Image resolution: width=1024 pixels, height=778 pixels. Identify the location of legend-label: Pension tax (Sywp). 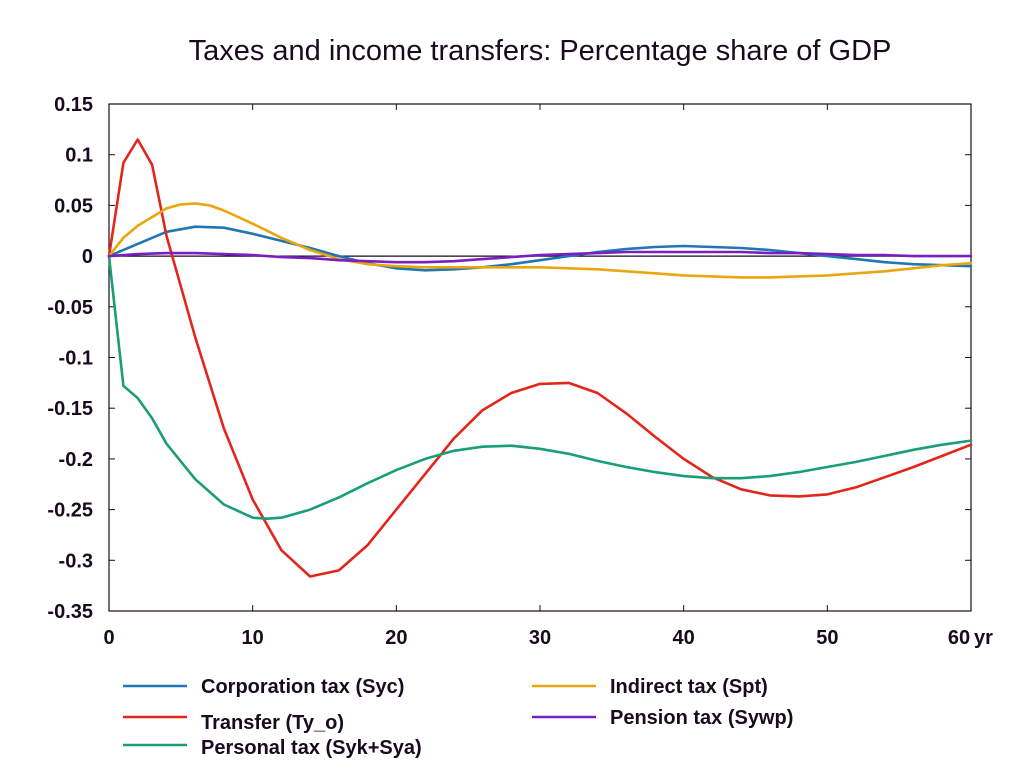
(701, 718).